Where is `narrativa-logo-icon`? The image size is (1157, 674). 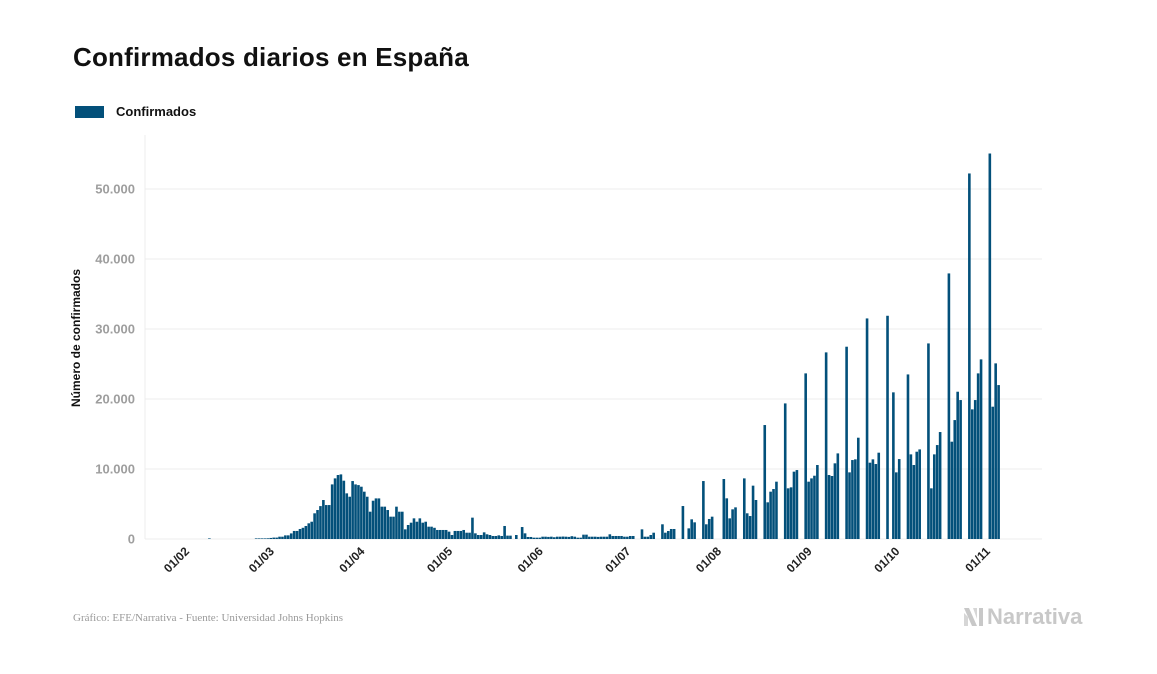 narrativa-logo-icon is located at coordinates (973, 617).